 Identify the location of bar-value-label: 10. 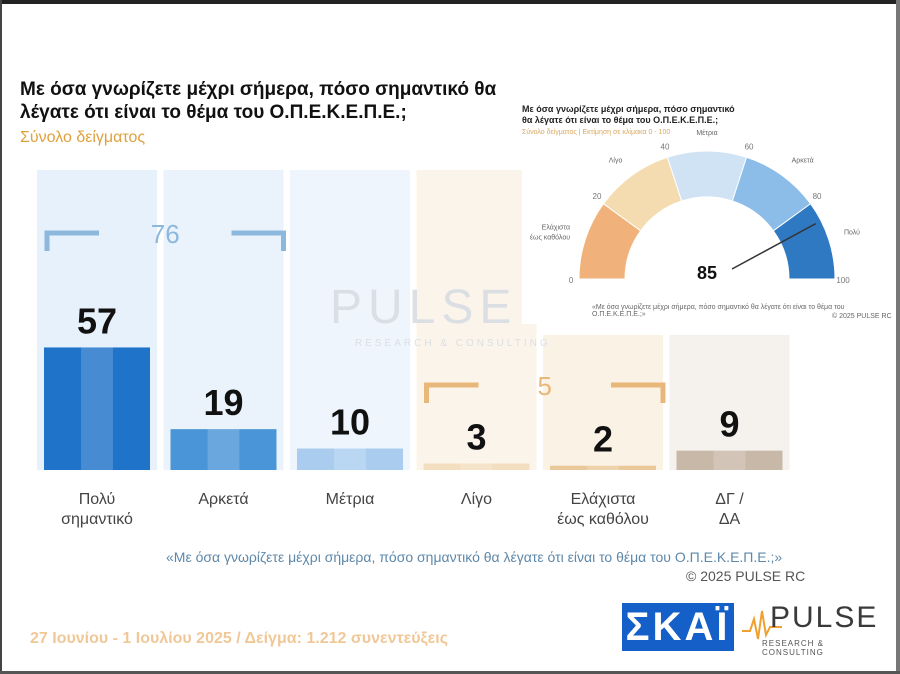
(350, 422).